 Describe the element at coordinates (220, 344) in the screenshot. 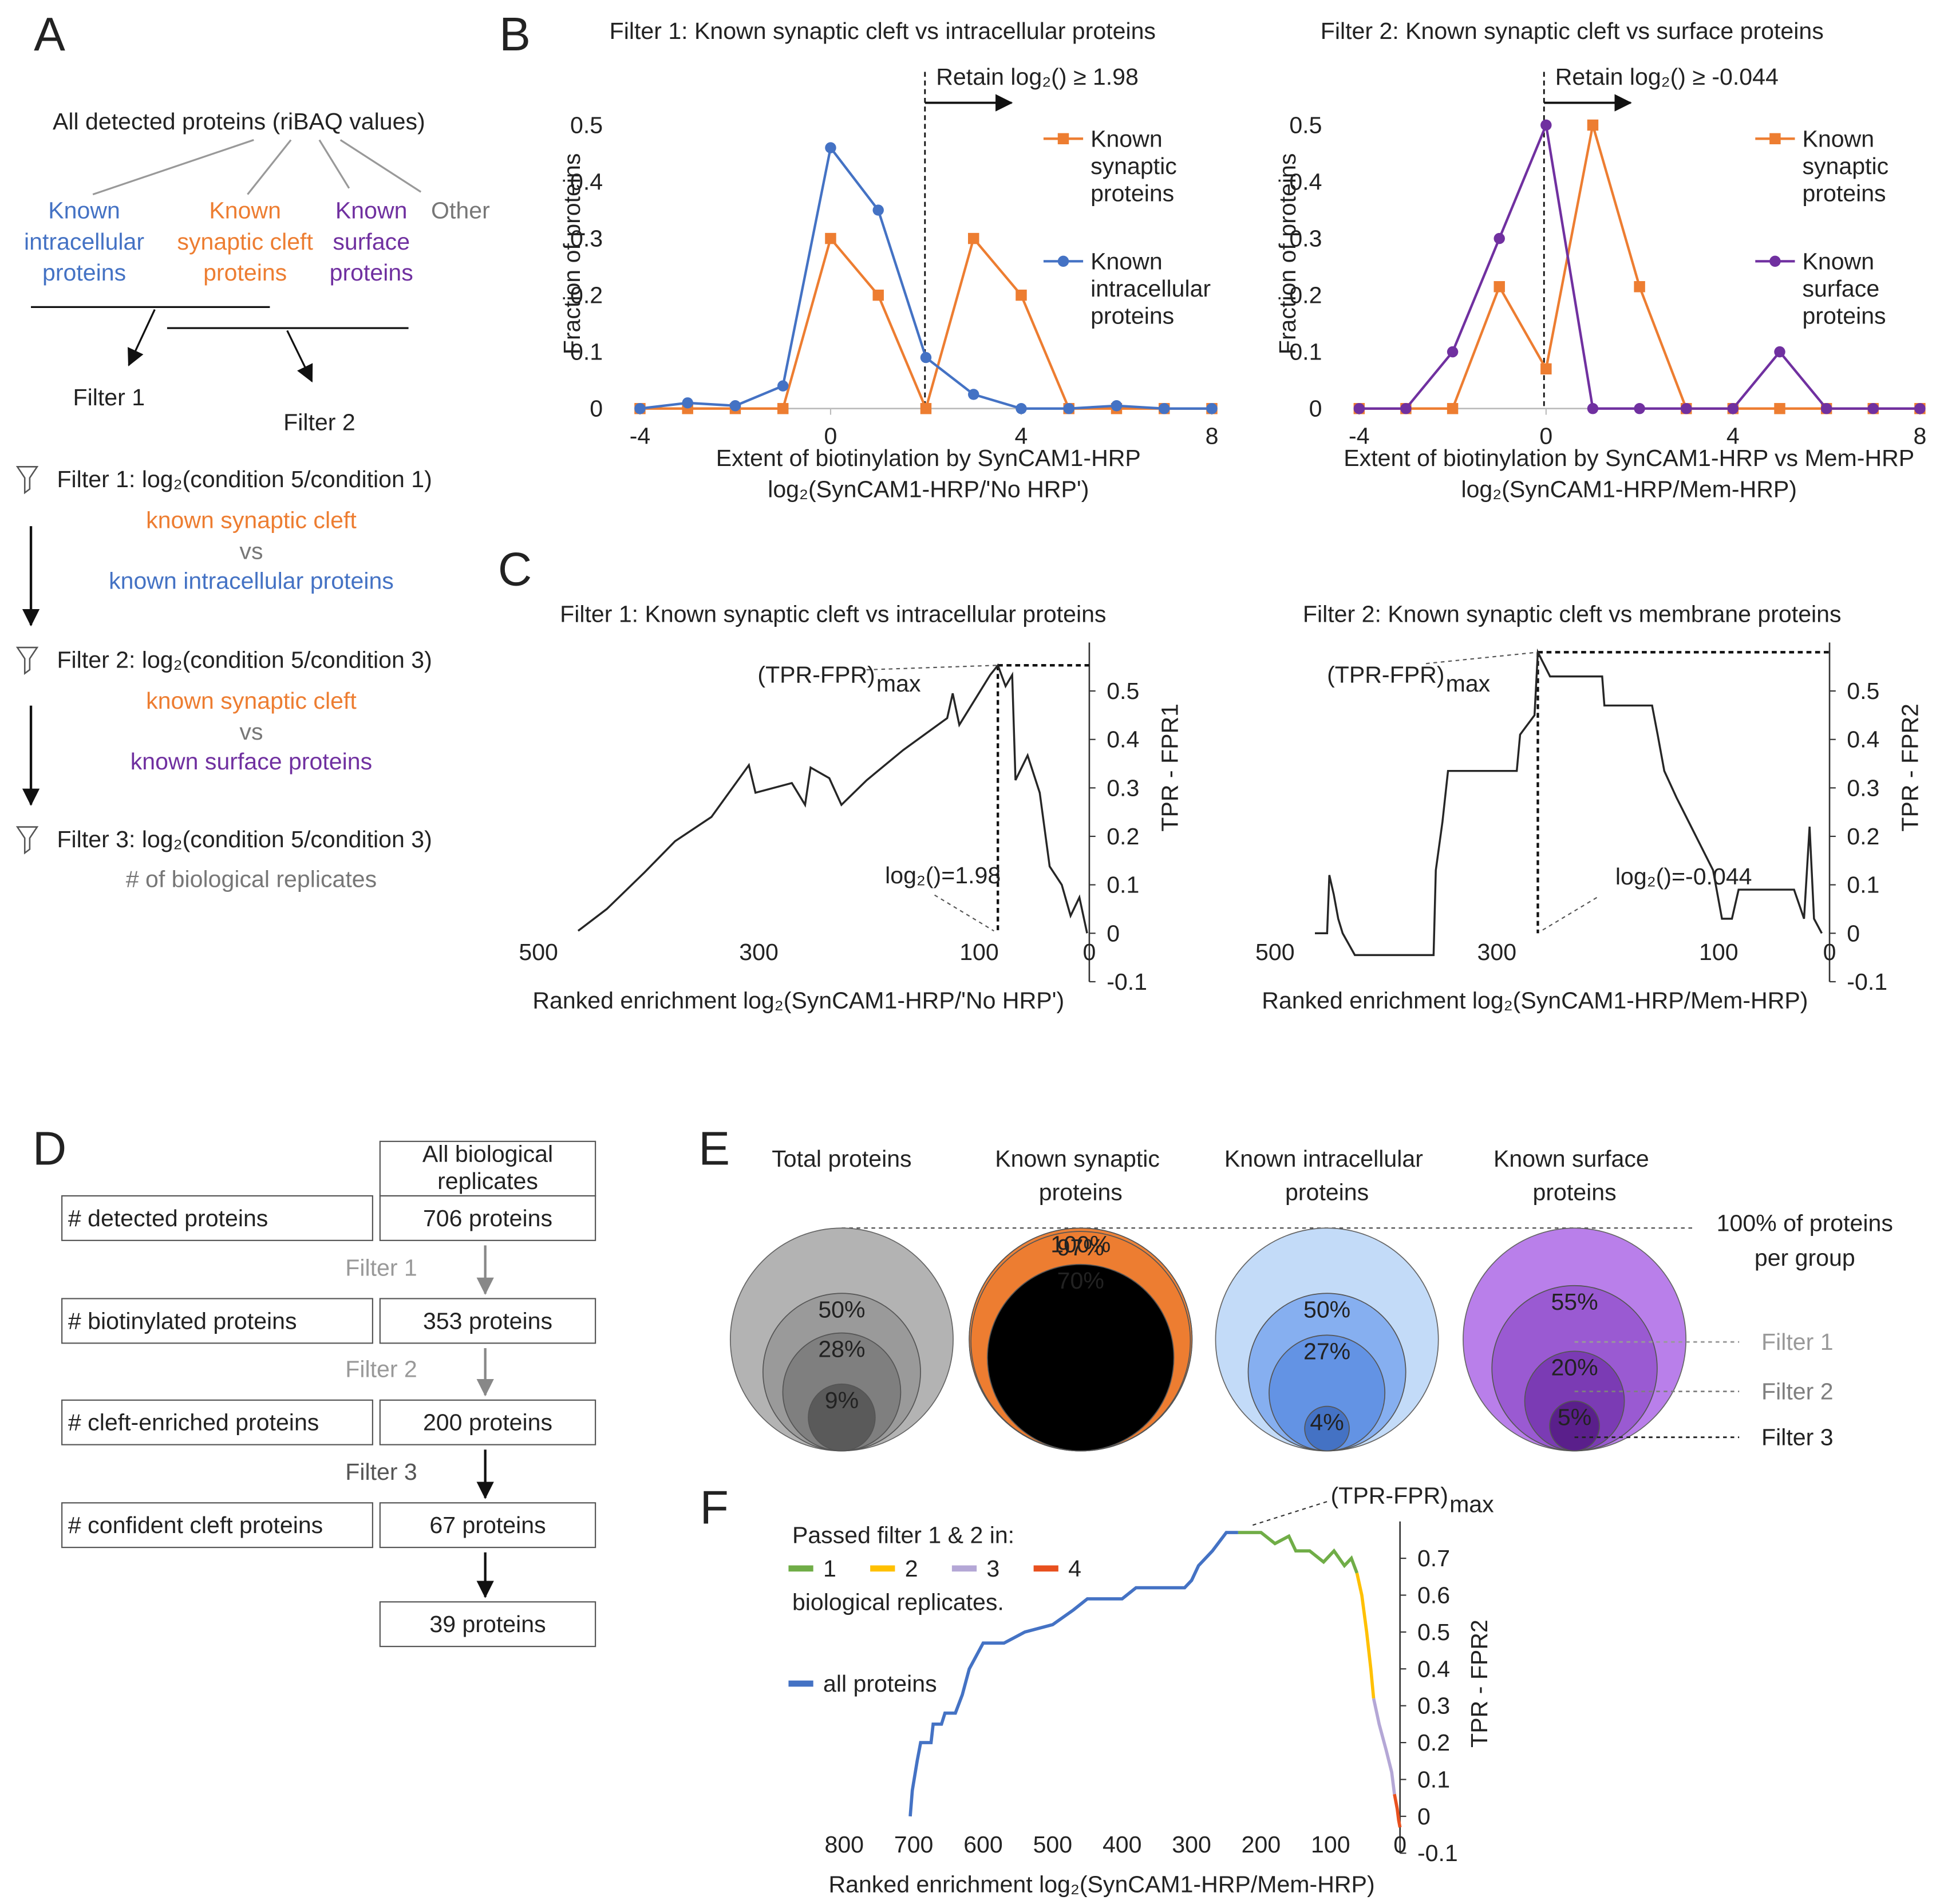

I see `branch-lines` at that location.